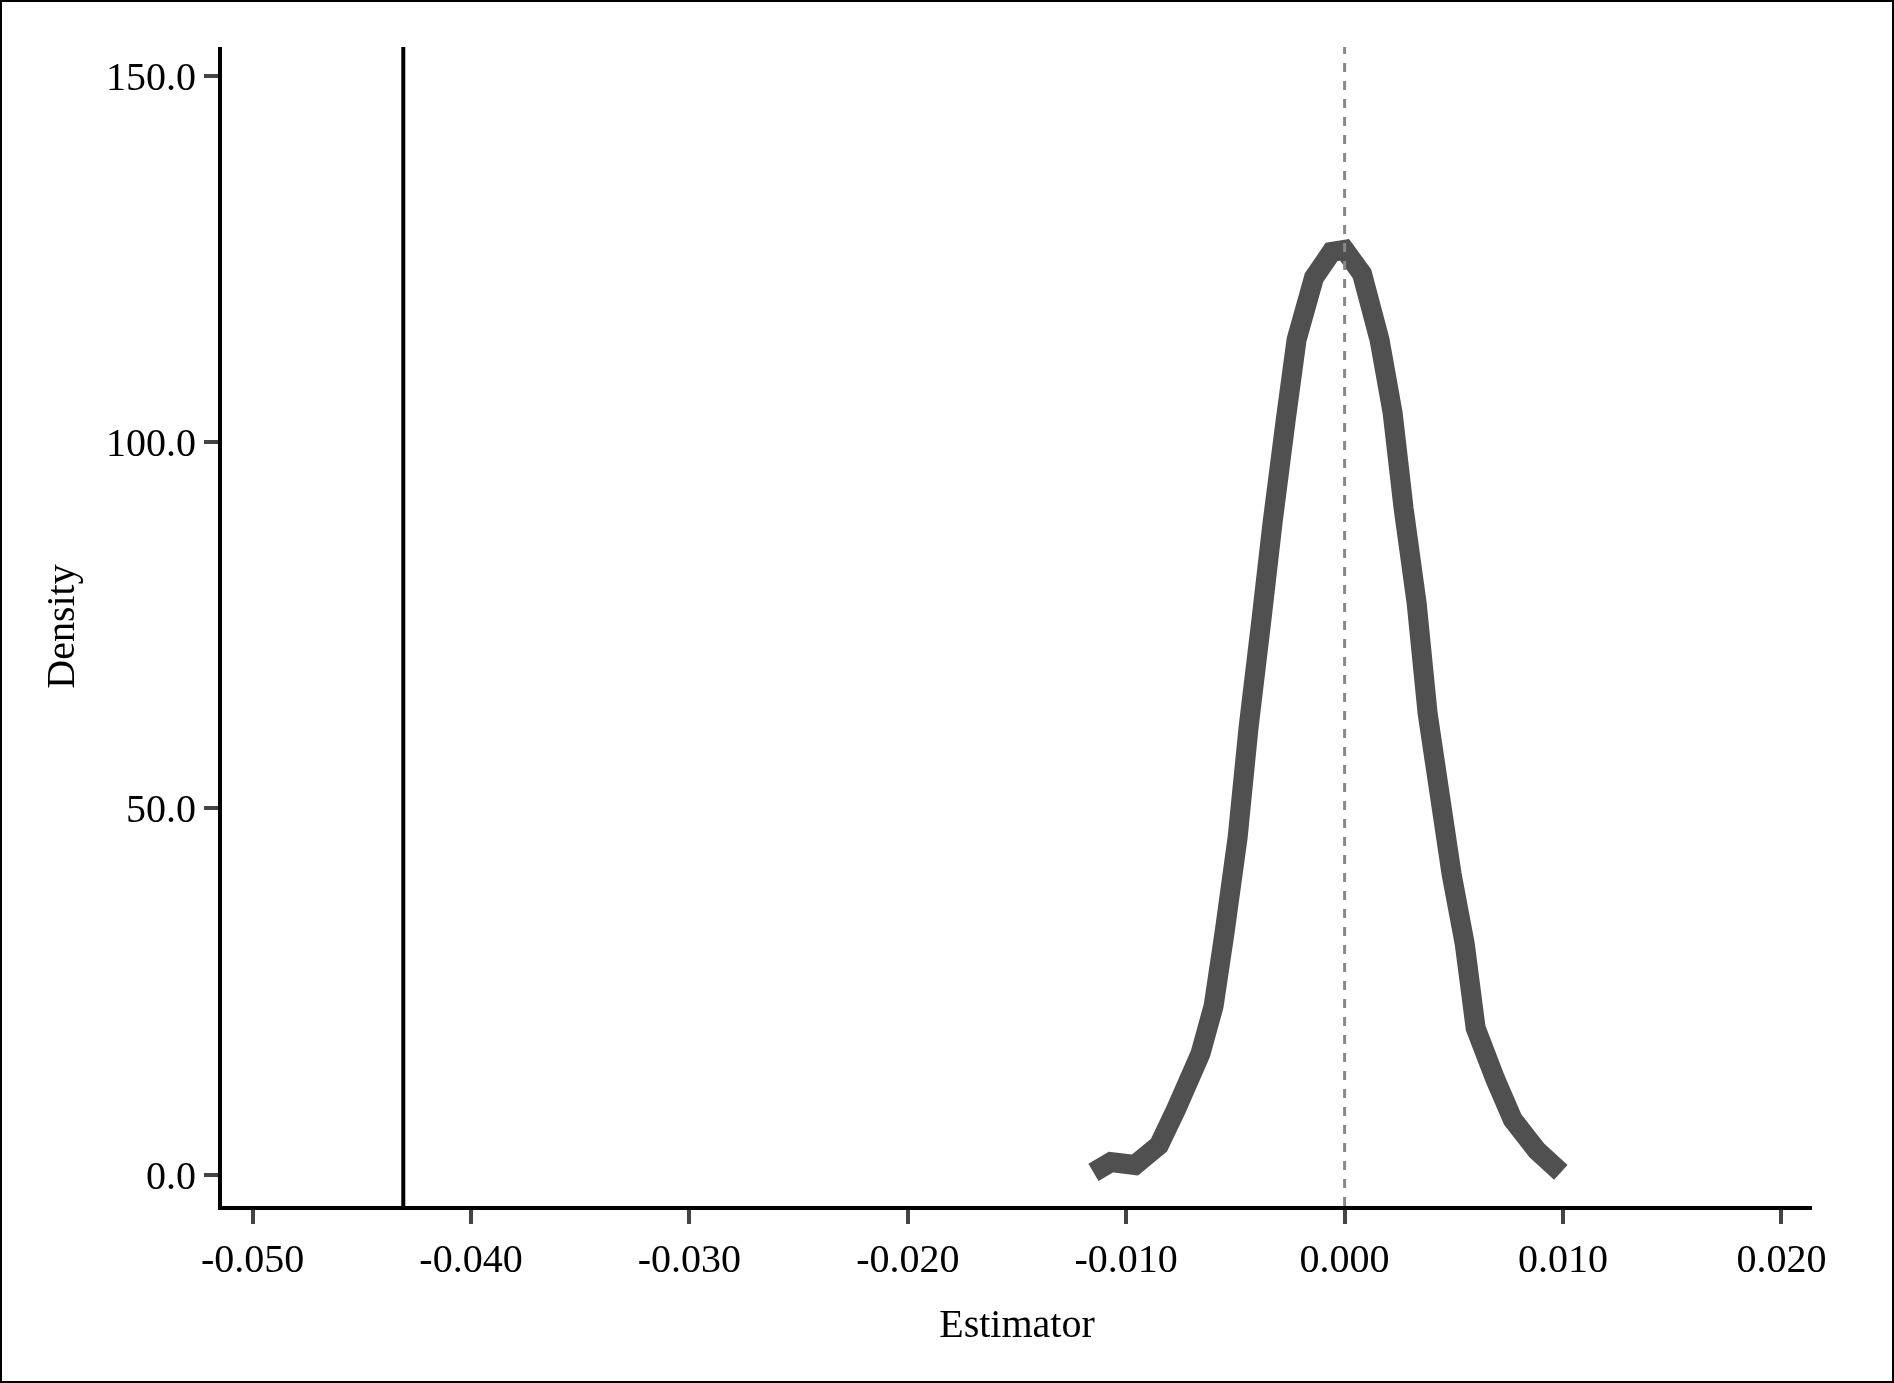 Image resolution: width=1894 pixels, height=1383 pixels. I want to click on x-tick-label: -0.030, so click(689, 1258).